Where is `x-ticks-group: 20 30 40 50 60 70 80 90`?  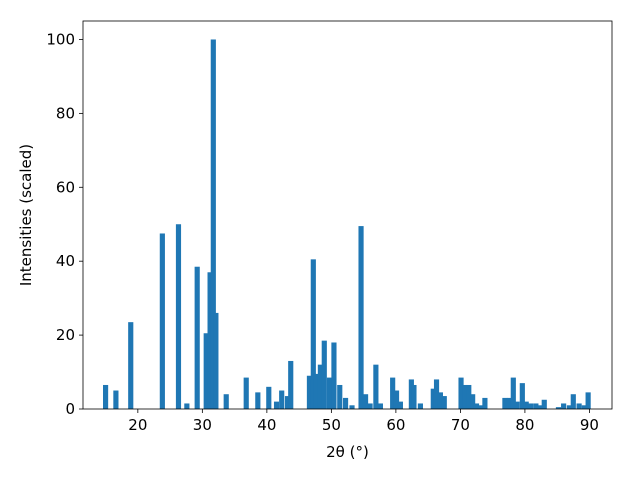 x-ticks-group: 20 30 40 50 60 70 80 90 is located at coordinates (363, 421).